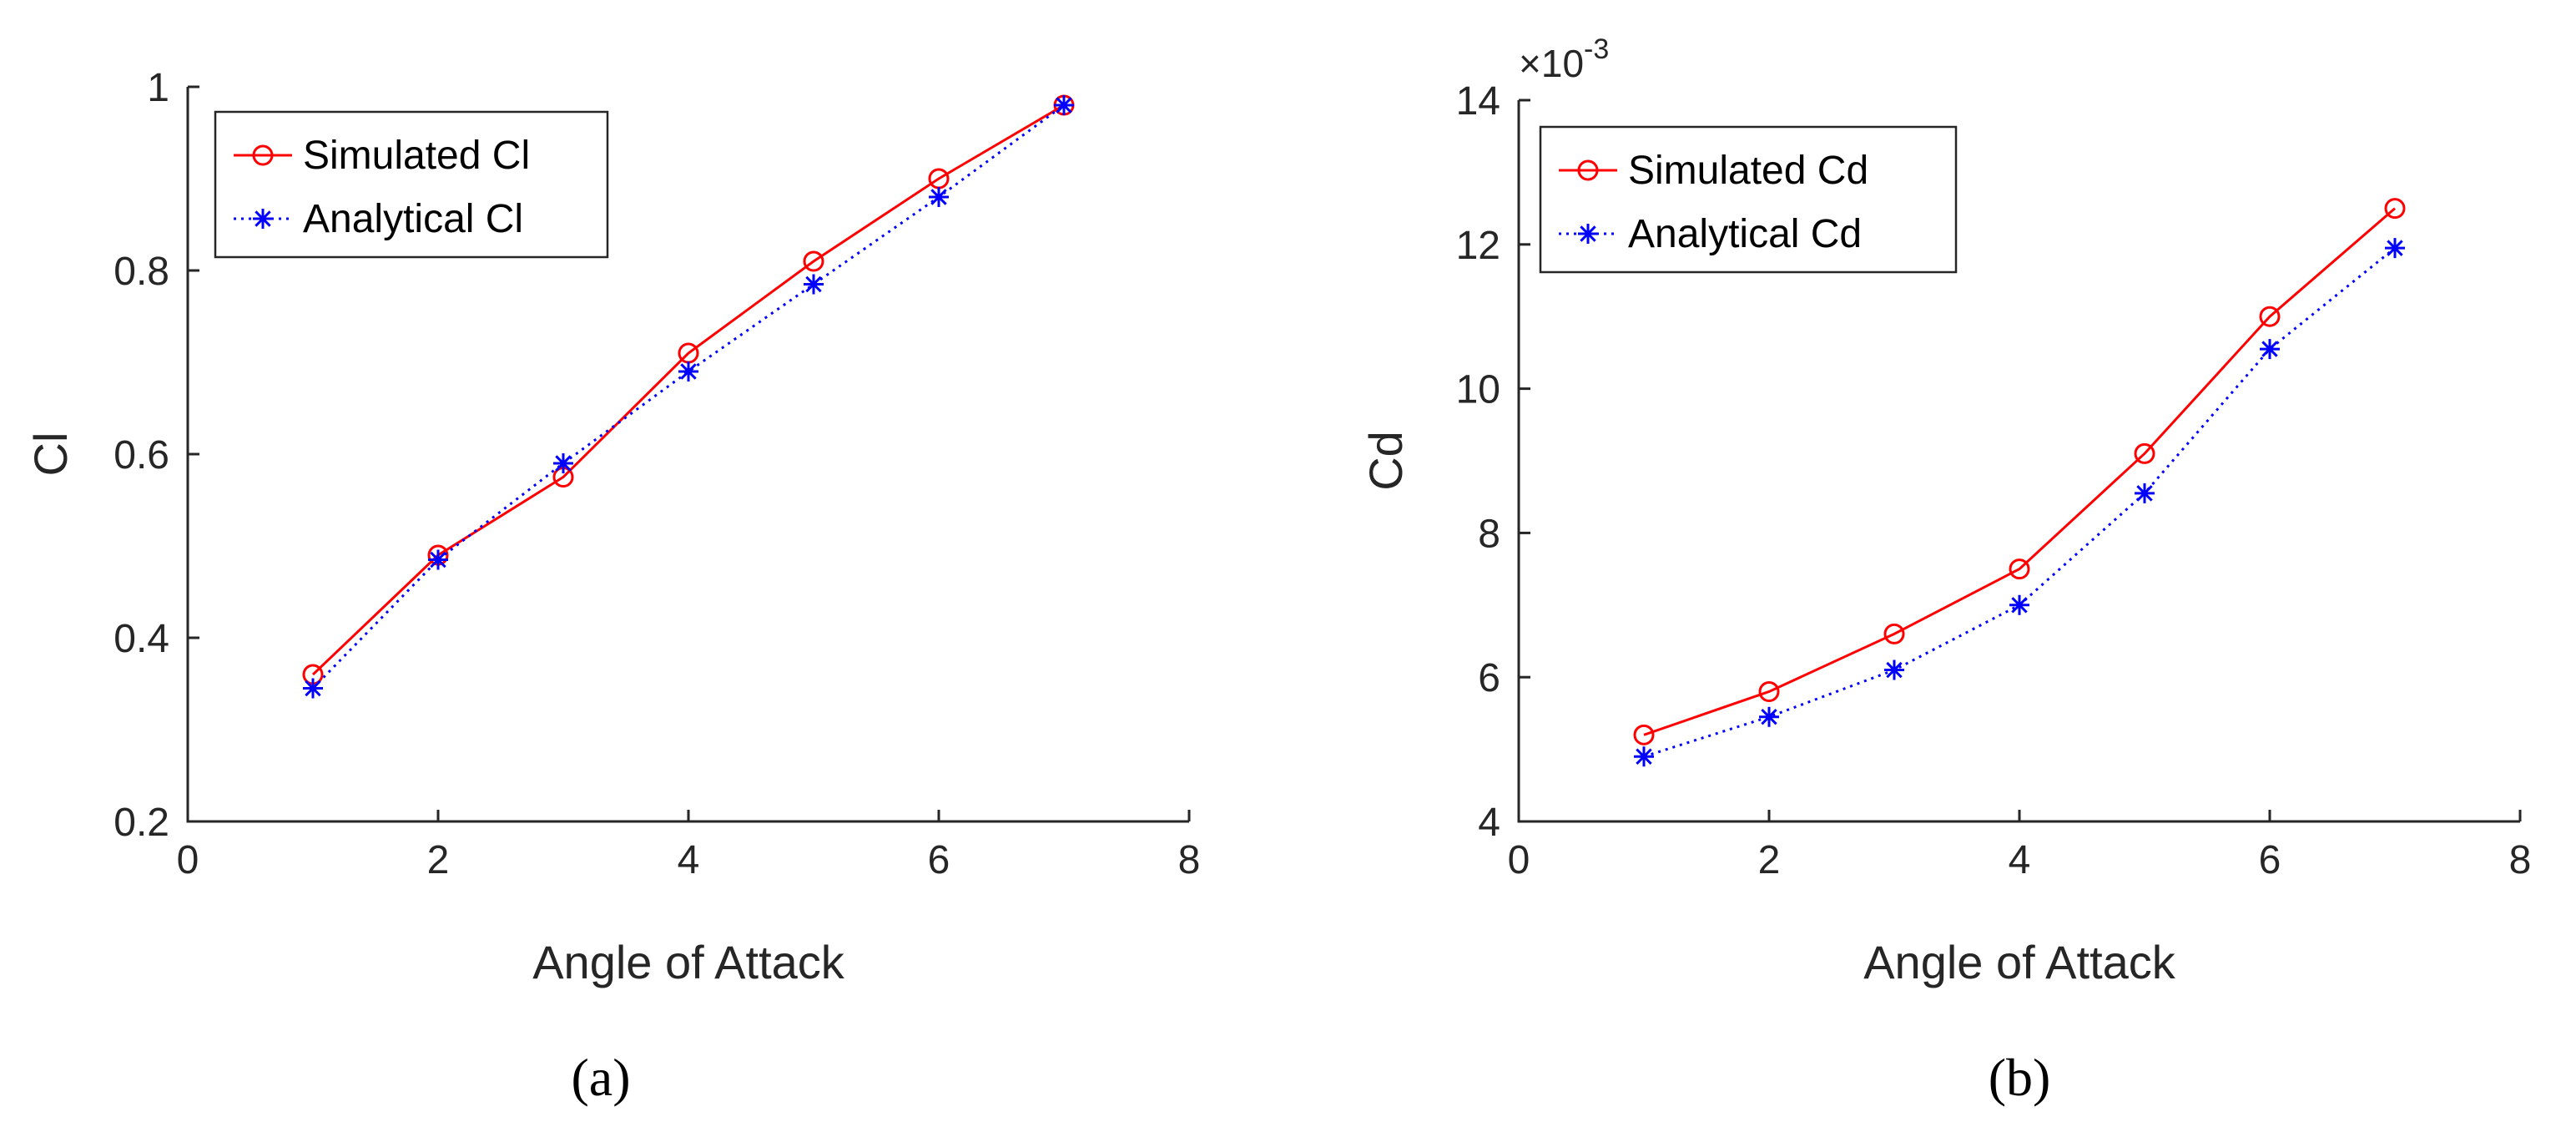  What do you see at coordinates (158, 88) in the screenshot?
I see `y-tick-label-a-4: 1` at bounding box center [158, 88].